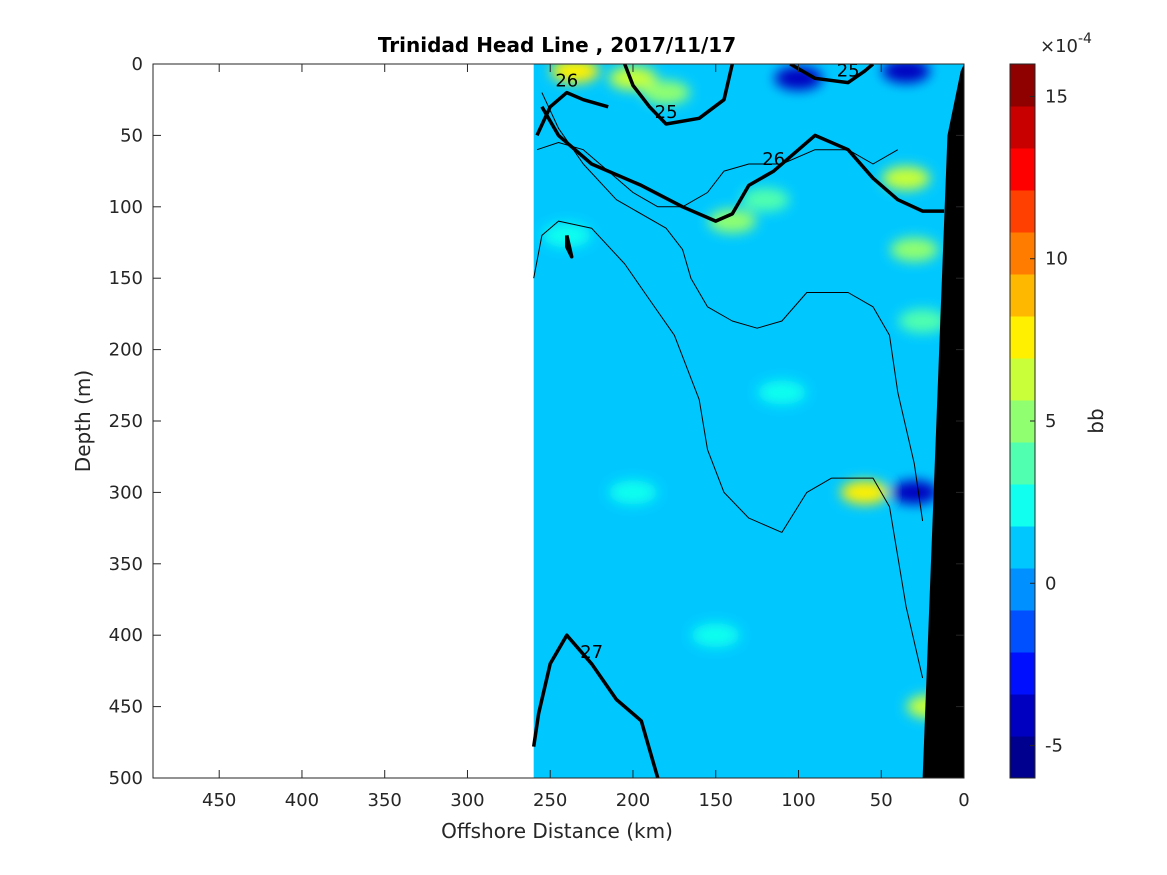 This screenshot has width=1167, height=875. What do you see at coordinates (1054, 746) in the screenshot?
I see `colorbar-tick-label: -5` at bounding box center [1054, 746].